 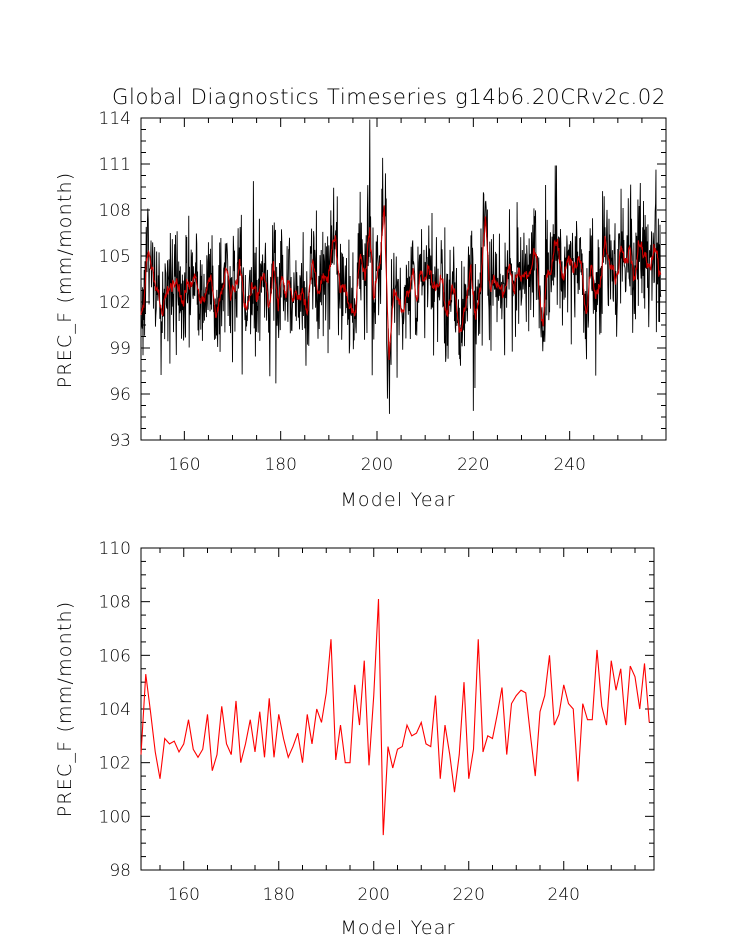 I want to click on y-tick-label: 104, so click(x=115, y=710).